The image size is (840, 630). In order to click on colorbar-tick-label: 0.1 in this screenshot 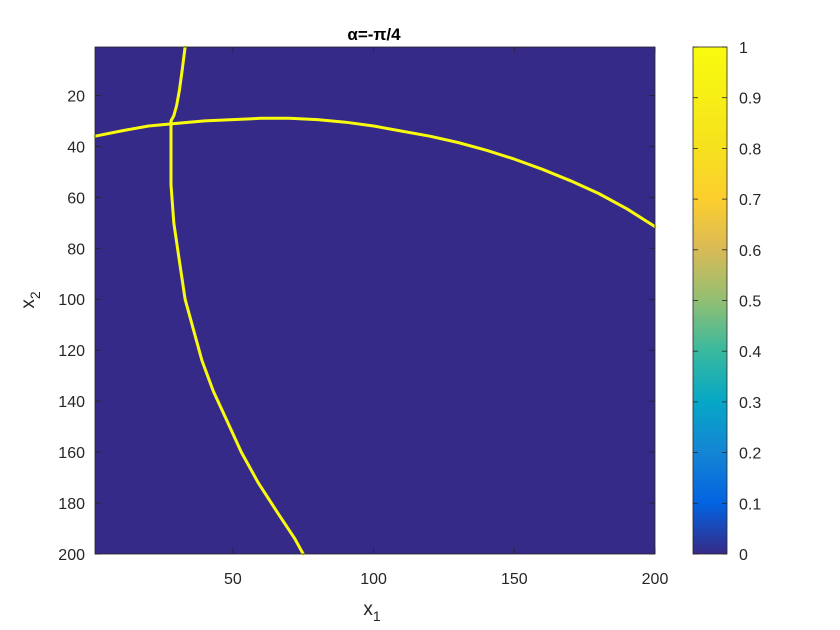, I will do `click(750, 504)`.